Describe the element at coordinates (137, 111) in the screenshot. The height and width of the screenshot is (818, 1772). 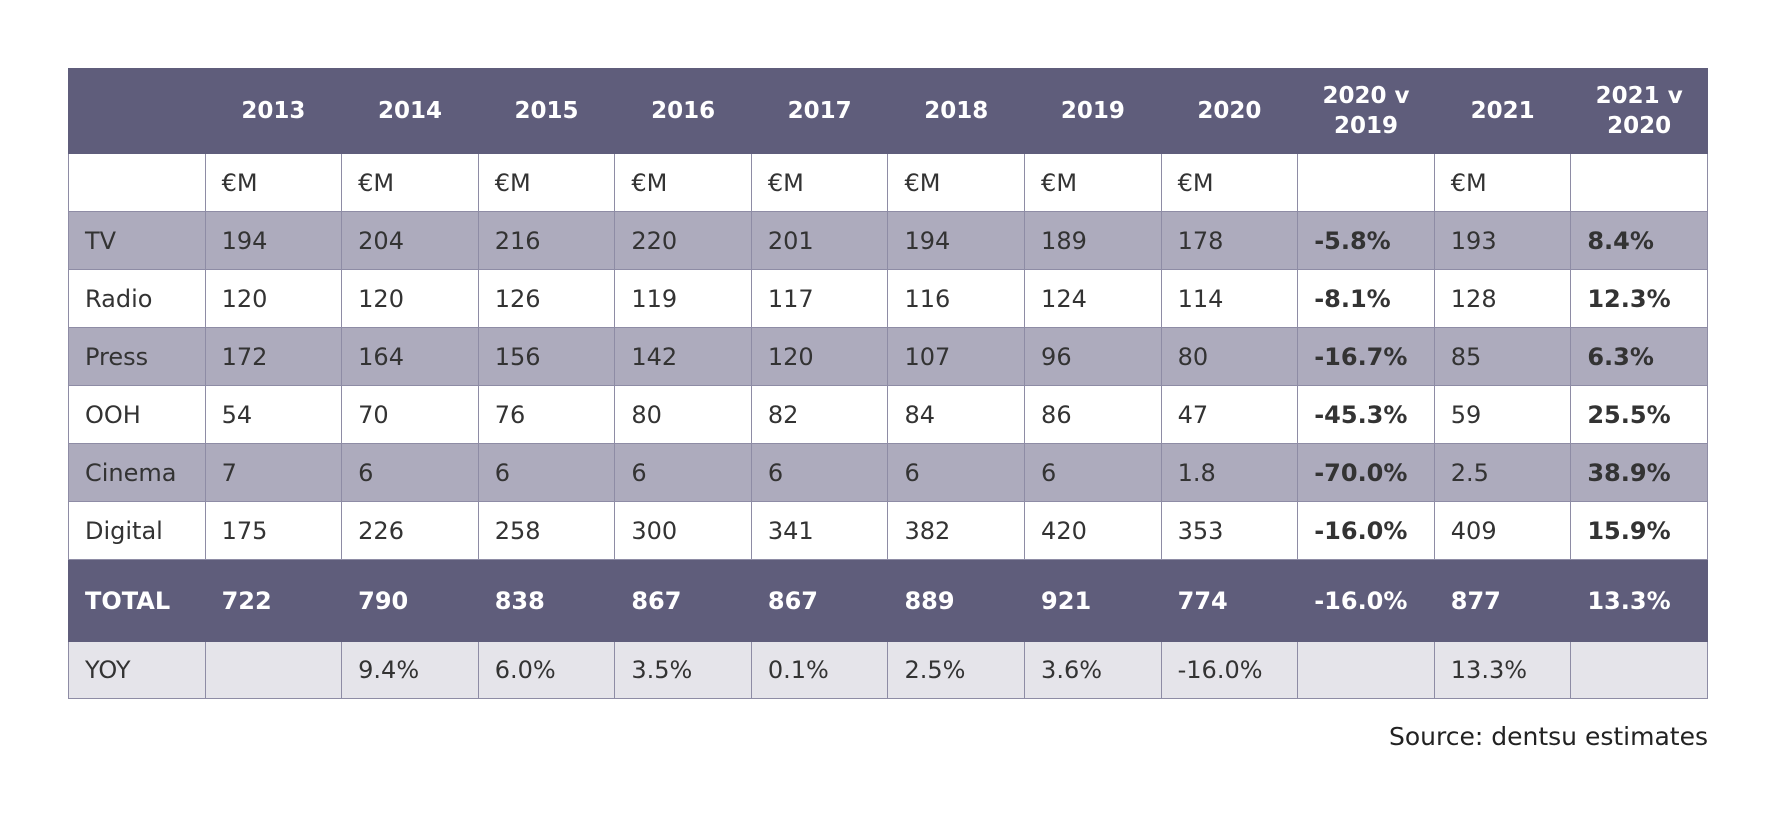
I see `corner-cell` at that location.